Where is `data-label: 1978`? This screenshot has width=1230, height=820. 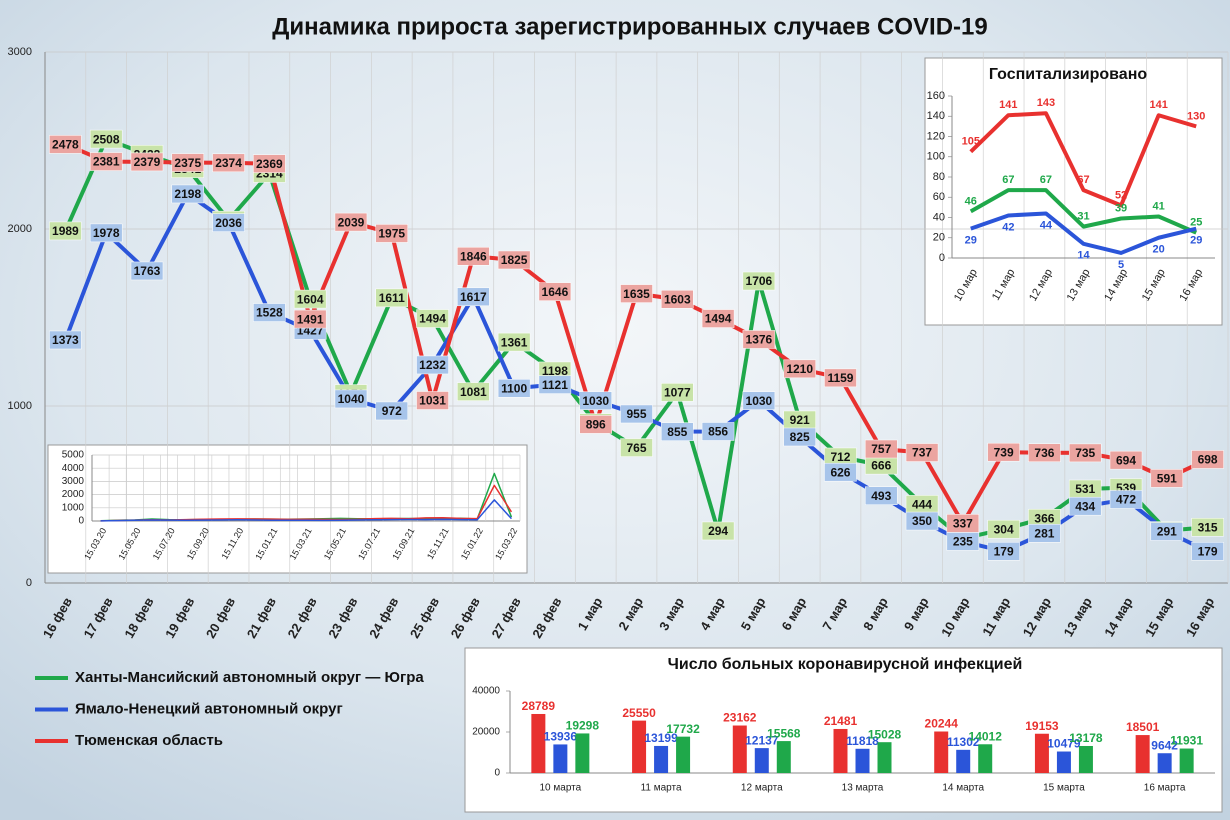 data-label: 1978 is located at coordinates (106, 233).